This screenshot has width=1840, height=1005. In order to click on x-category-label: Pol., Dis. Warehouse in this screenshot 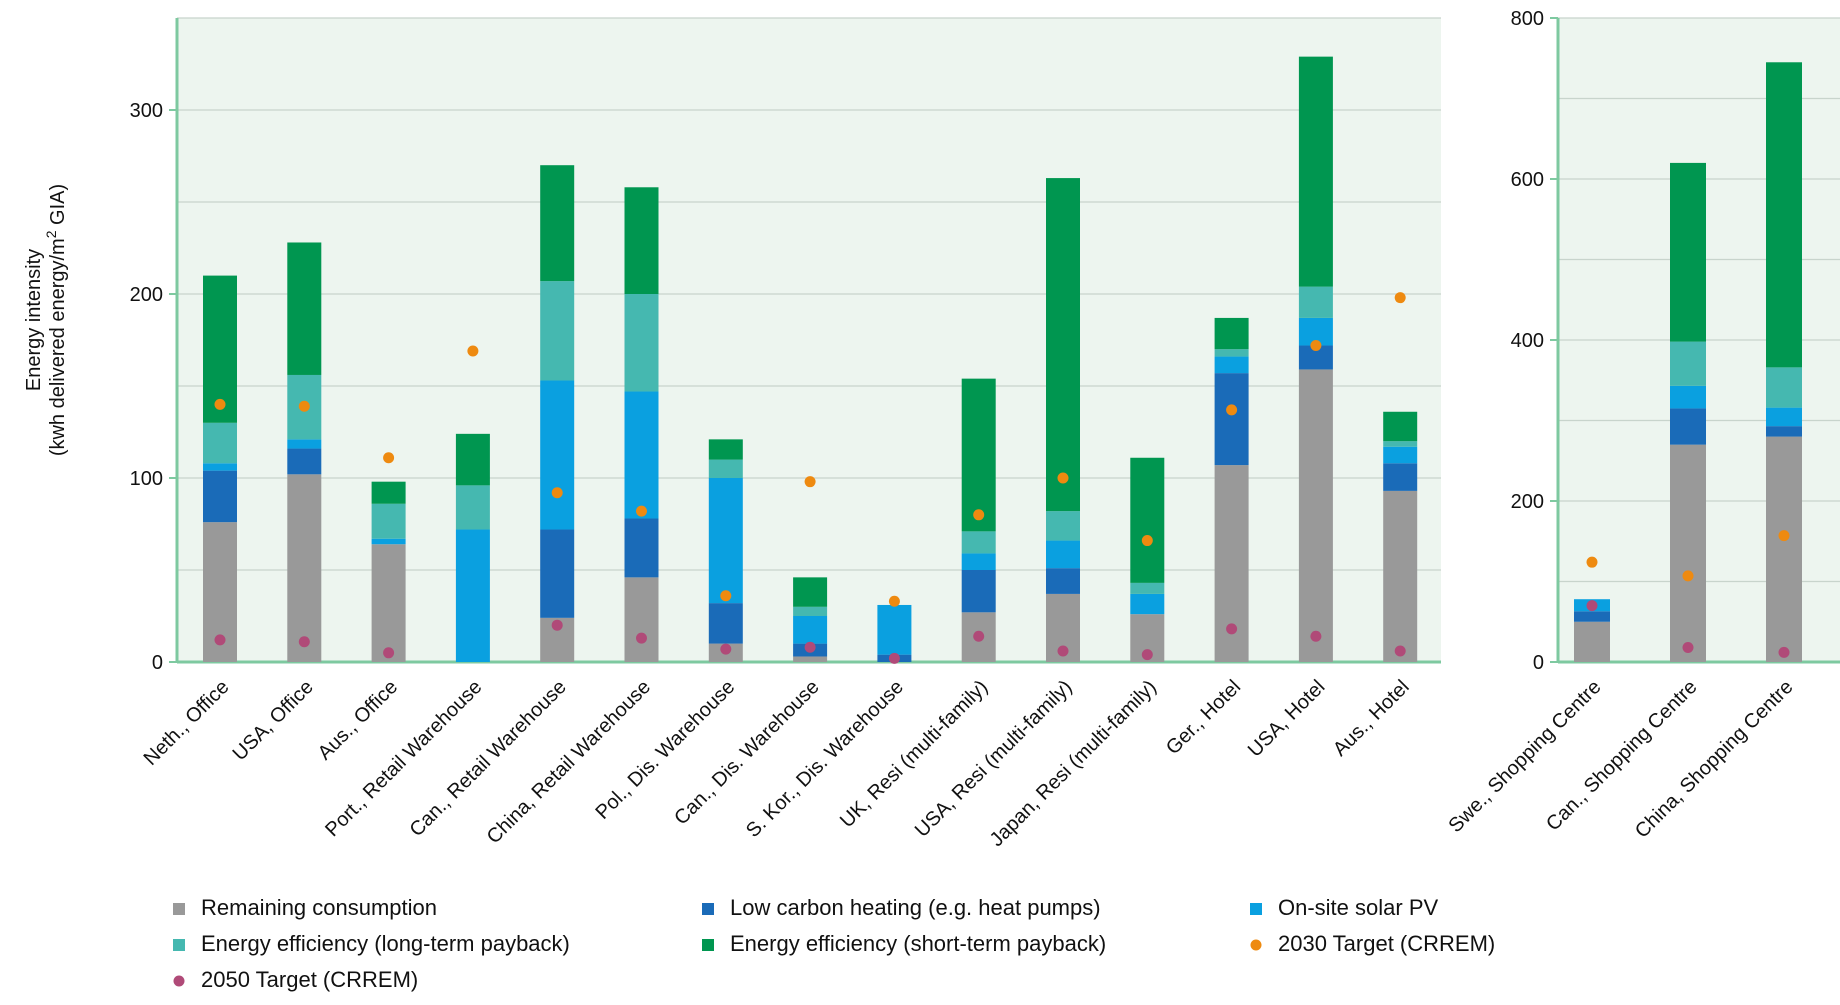, I will do `click(665, 750)`.